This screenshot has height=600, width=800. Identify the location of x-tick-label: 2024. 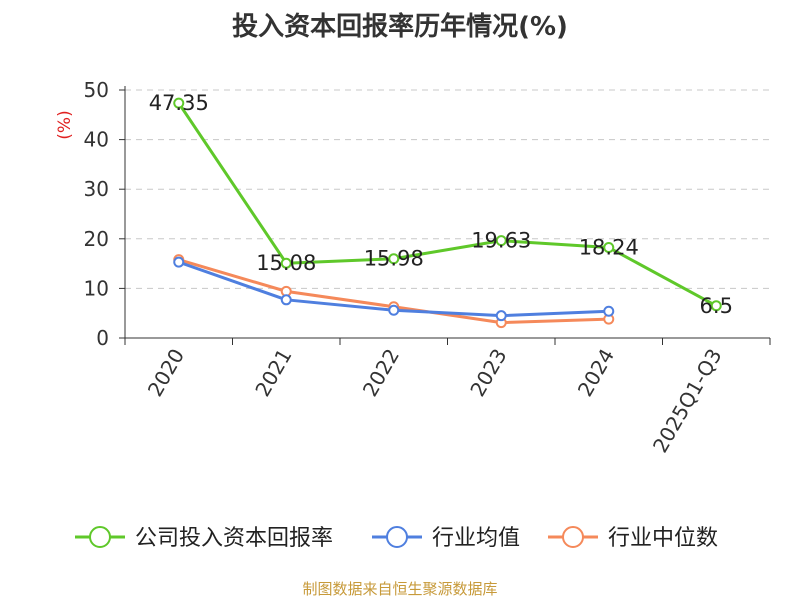
(596, 373).